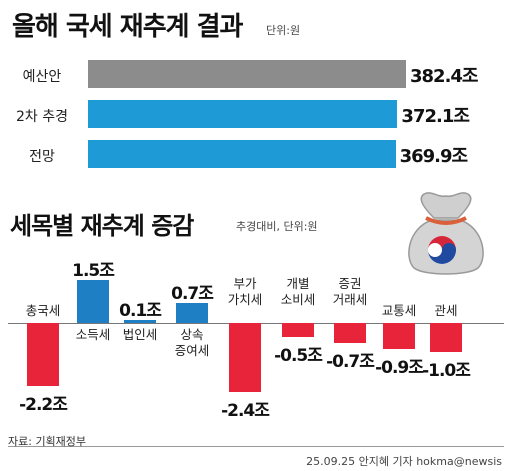 The width and height of the screenshot is (512, 471). What do you see at coordinates (93, 271) in the screenshot?
I see `bar-value-label: 1.5조` at bounding box center [93, 271].